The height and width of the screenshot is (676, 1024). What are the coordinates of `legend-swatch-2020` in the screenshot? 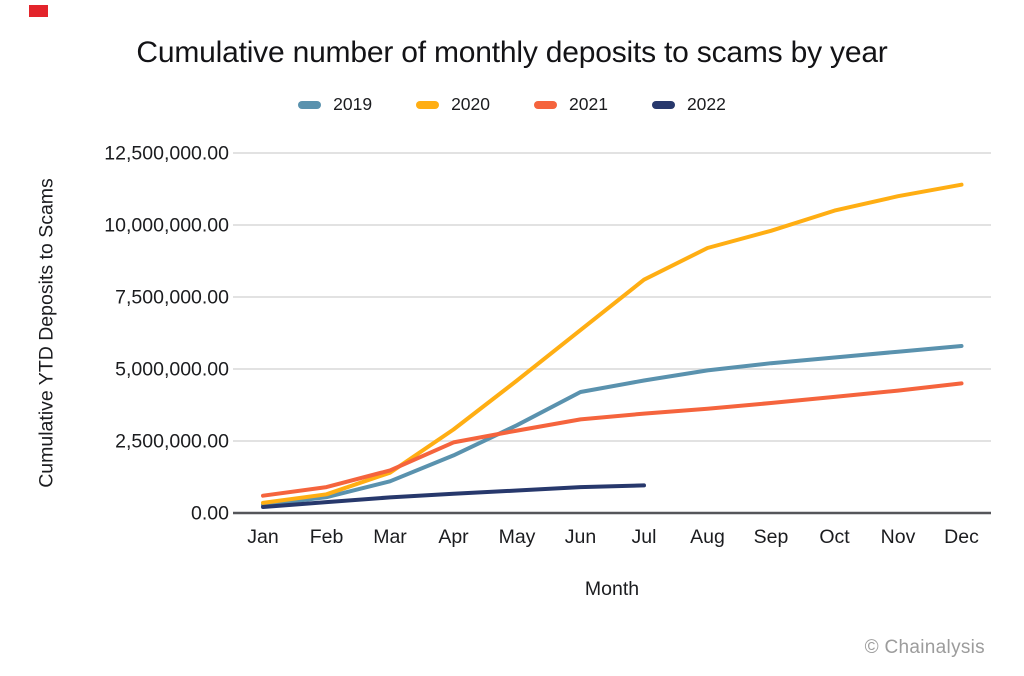 It's located at (428, 104).